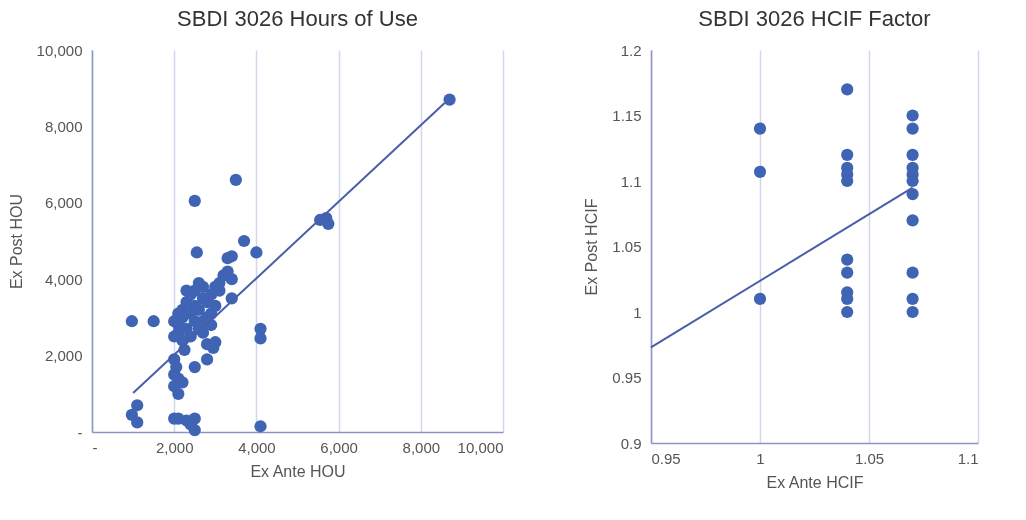 This screenshot has width=1026, height=520. Describe the element at coordinates (631, 181) in the screenshot. I see `y-tick-label: 1.1` at that location.